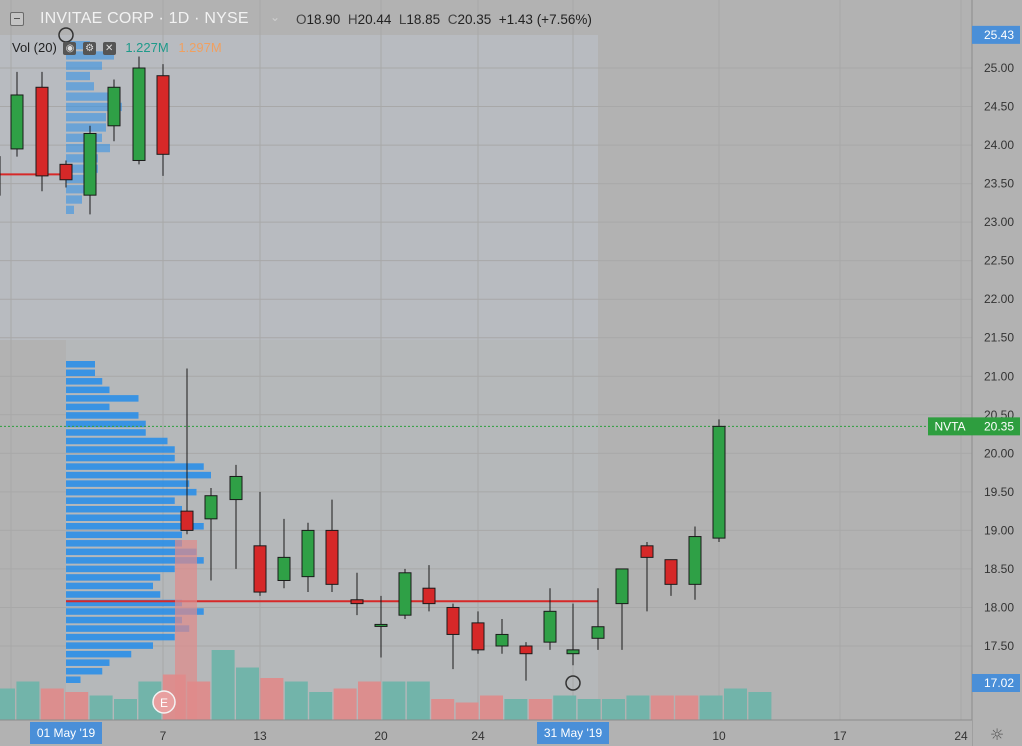  I want to click on close-value: 20.35, so click(474, 19).